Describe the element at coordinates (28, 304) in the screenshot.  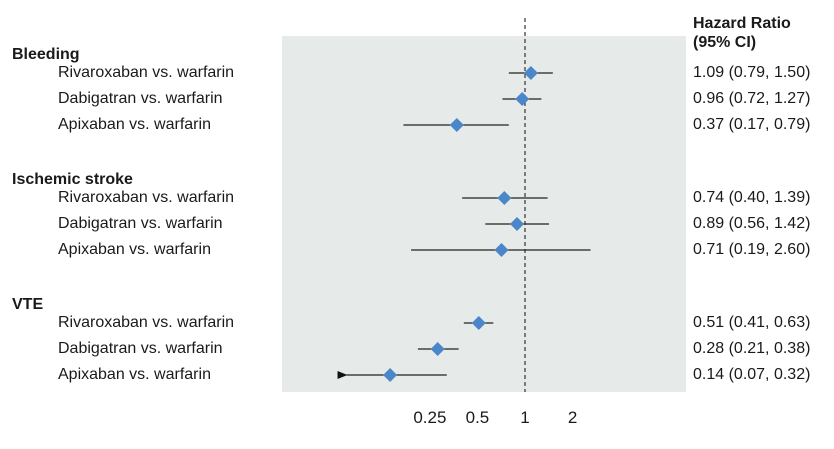
I see `group-label: VTE` at that location.